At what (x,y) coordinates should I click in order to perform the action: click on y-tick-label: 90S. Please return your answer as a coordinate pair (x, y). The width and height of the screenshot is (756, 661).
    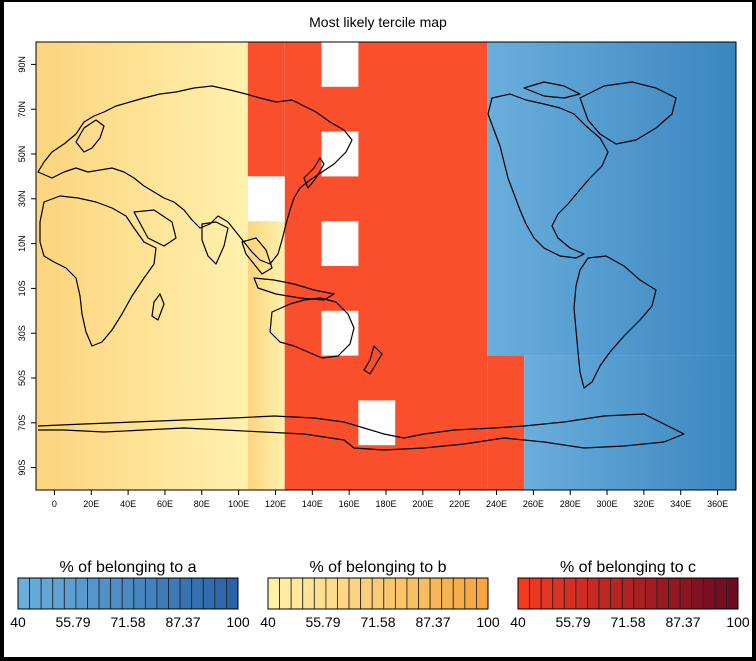
    Looking at the image, I should click on (22, 468).